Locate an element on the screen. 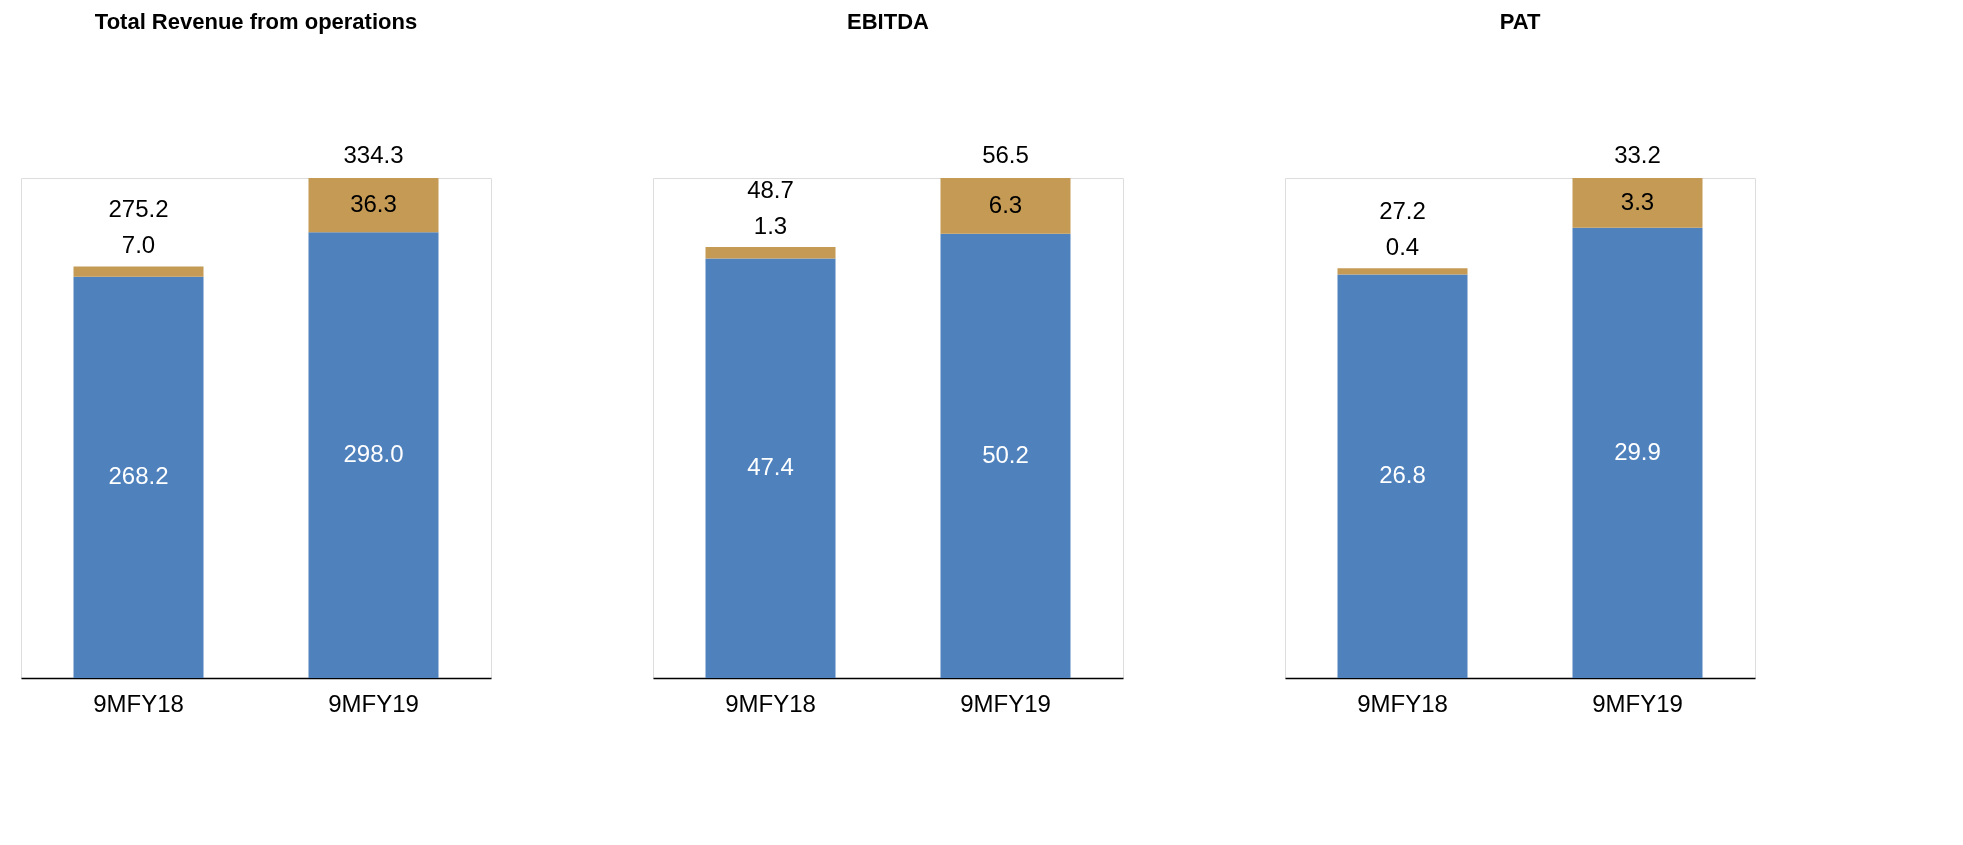  data-label: 1.3 is located at coordinates (770, 226).